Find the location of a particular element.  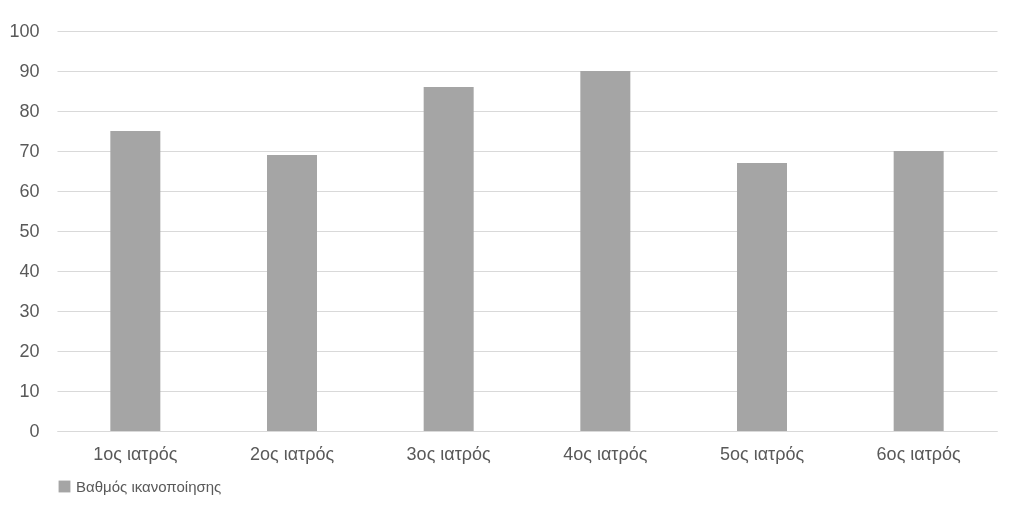

x-tick-label: 4ος ιατρός is located at coordinates (605, 453).